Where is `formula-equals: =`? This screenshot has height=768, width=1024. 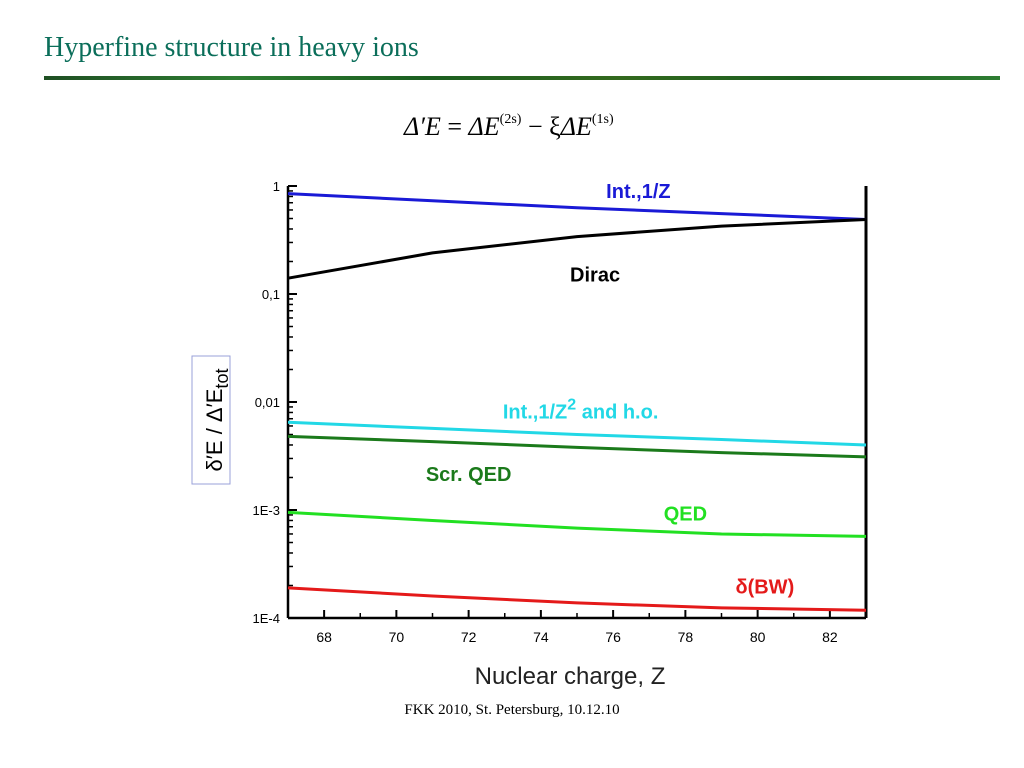 formula-equals: = is located at coordinates (454, 126).